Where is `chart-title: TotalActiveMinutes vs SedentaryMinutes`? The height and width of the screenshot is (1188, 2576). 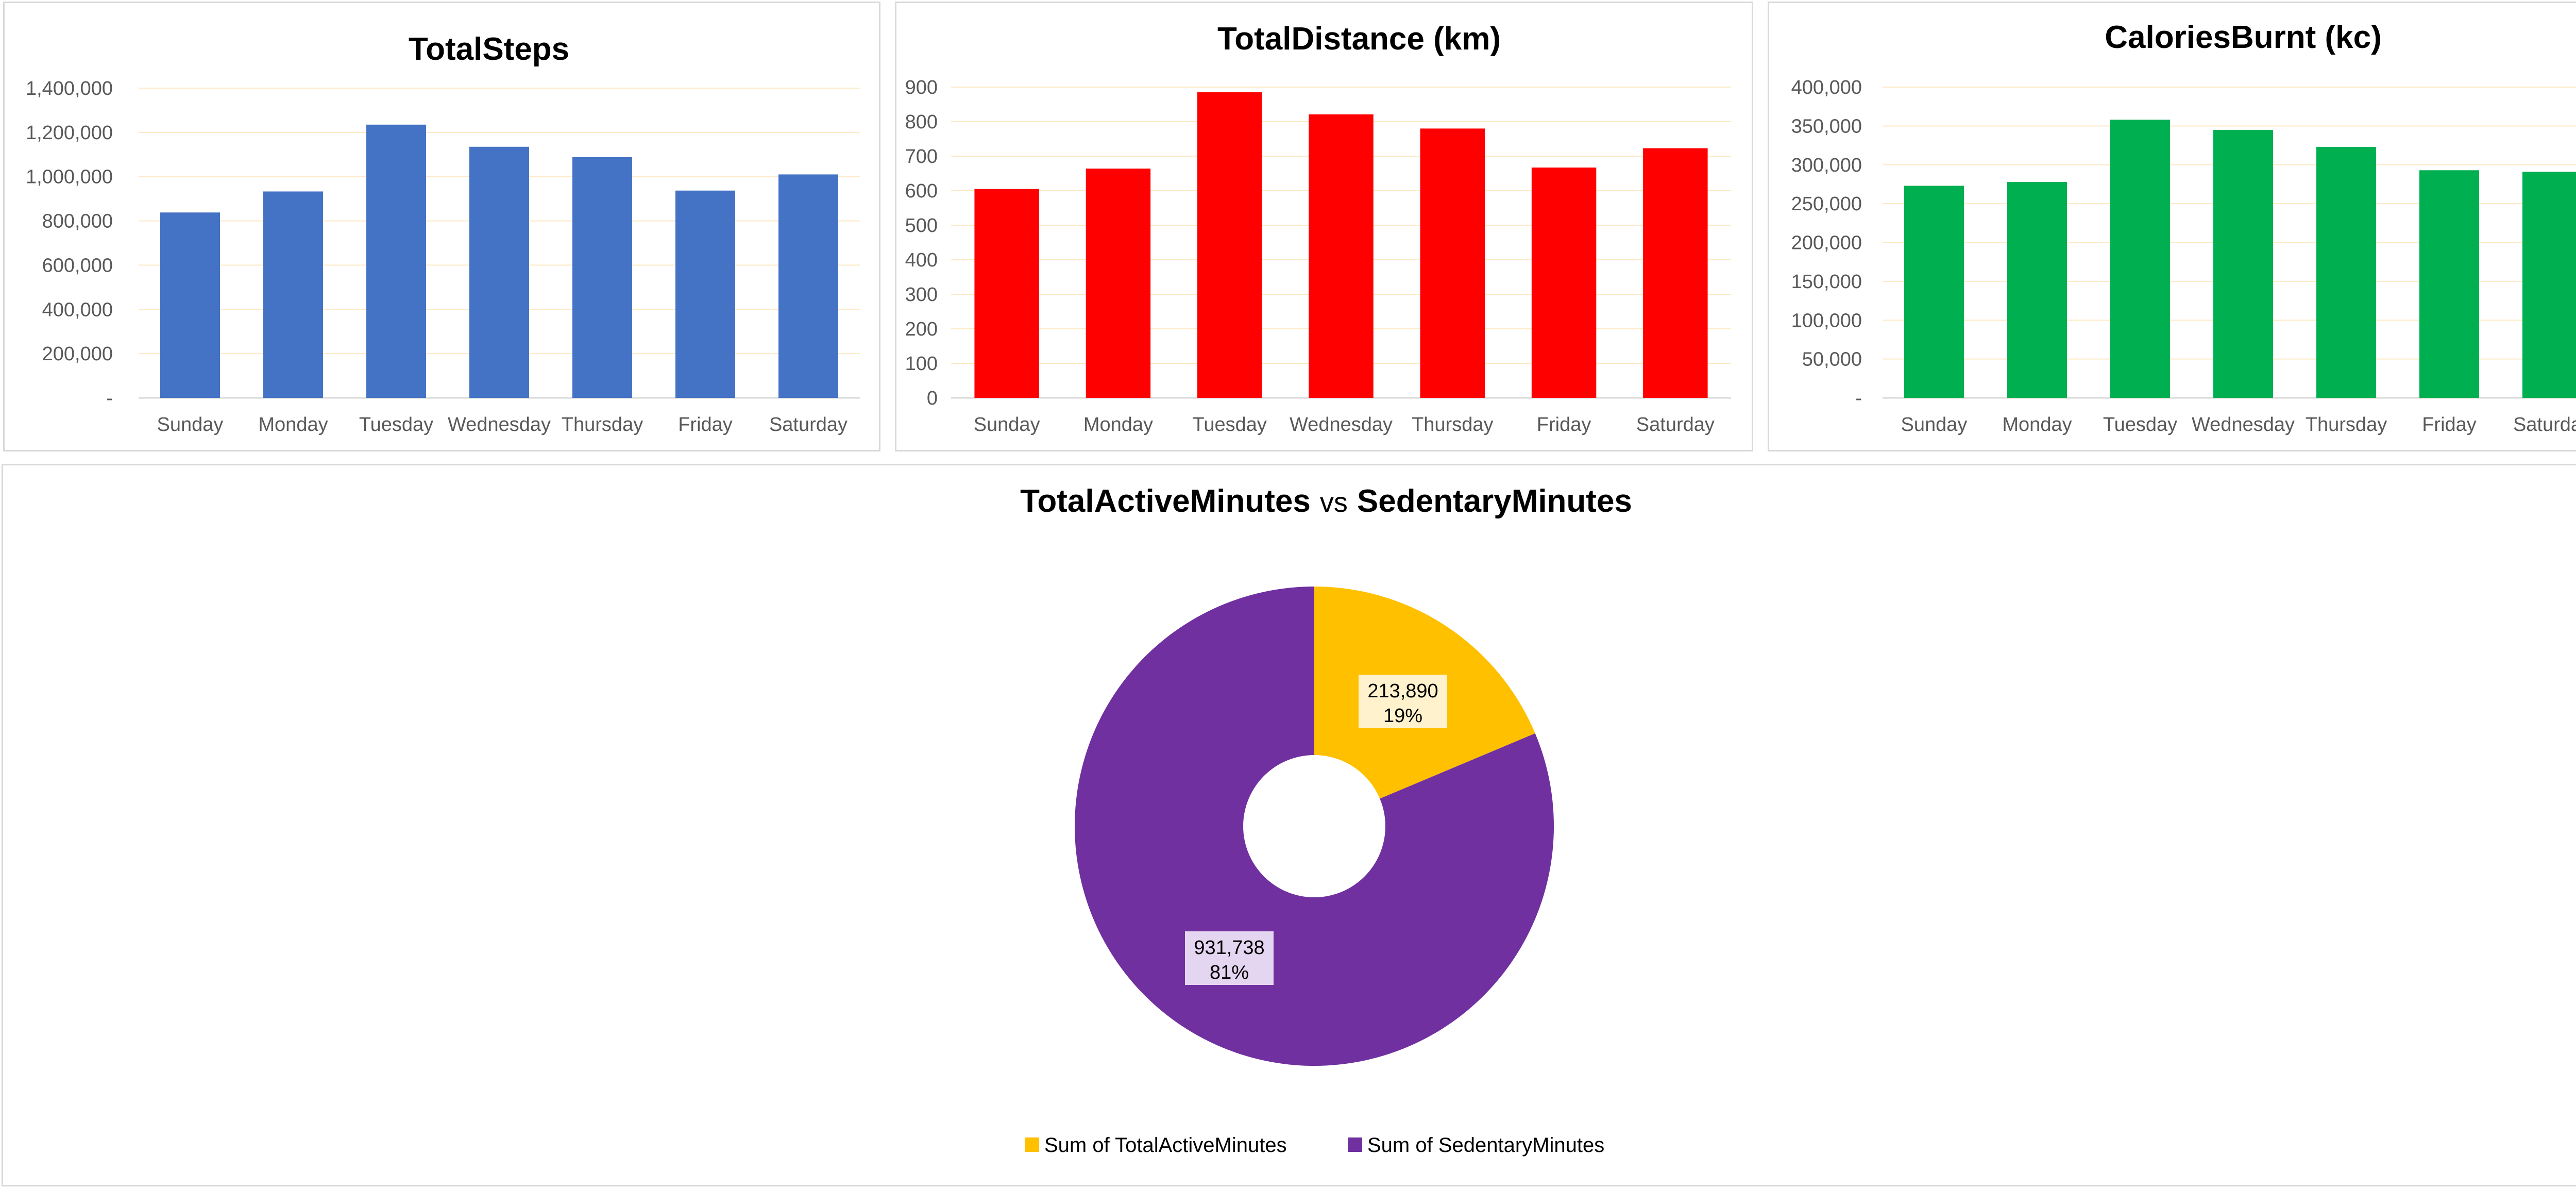
chart-title: TotalActiveMinutes vs SedentaryMinutes is located at coordinates (1326, 501).